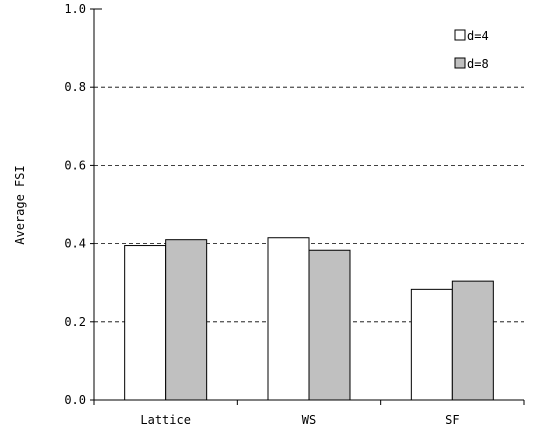  Describe the element at coordinates (431, 344) in the screenshot. I see `bar-sf-d4` at that location.